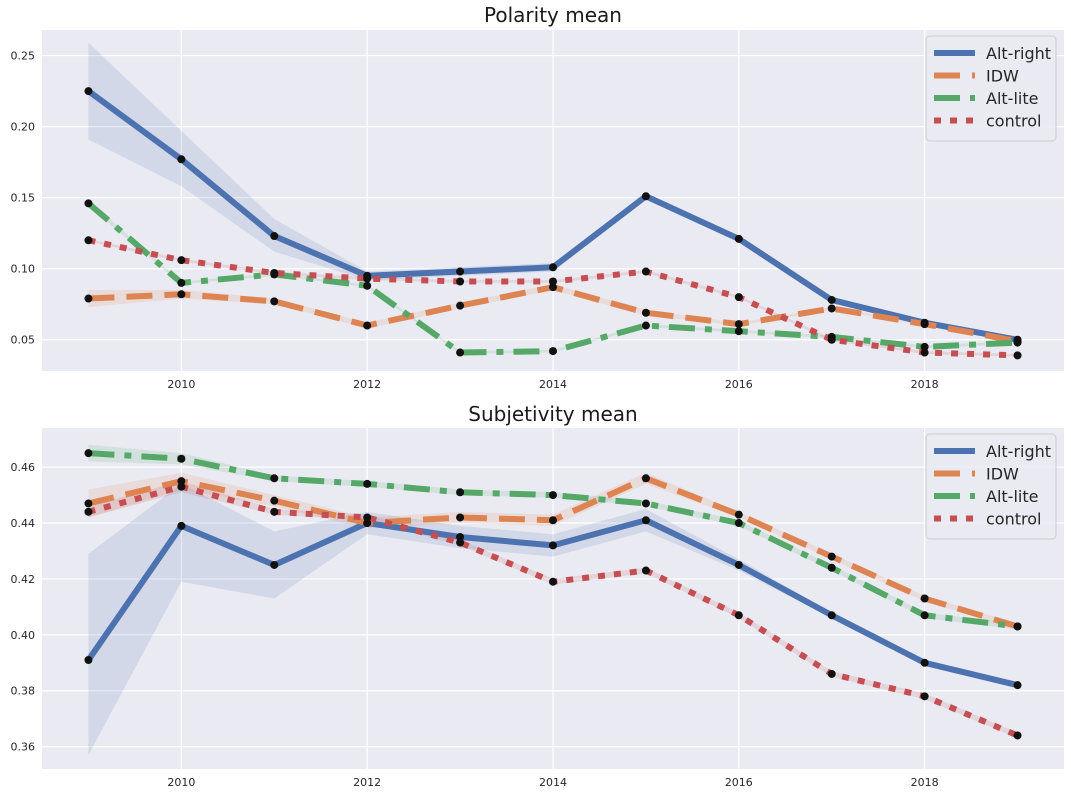 The image size is (1071, 796). What do you see at coordinates (553, 313) in the screenshot?
I see `chart-0-band-idw` at bounding box center [553, 313].